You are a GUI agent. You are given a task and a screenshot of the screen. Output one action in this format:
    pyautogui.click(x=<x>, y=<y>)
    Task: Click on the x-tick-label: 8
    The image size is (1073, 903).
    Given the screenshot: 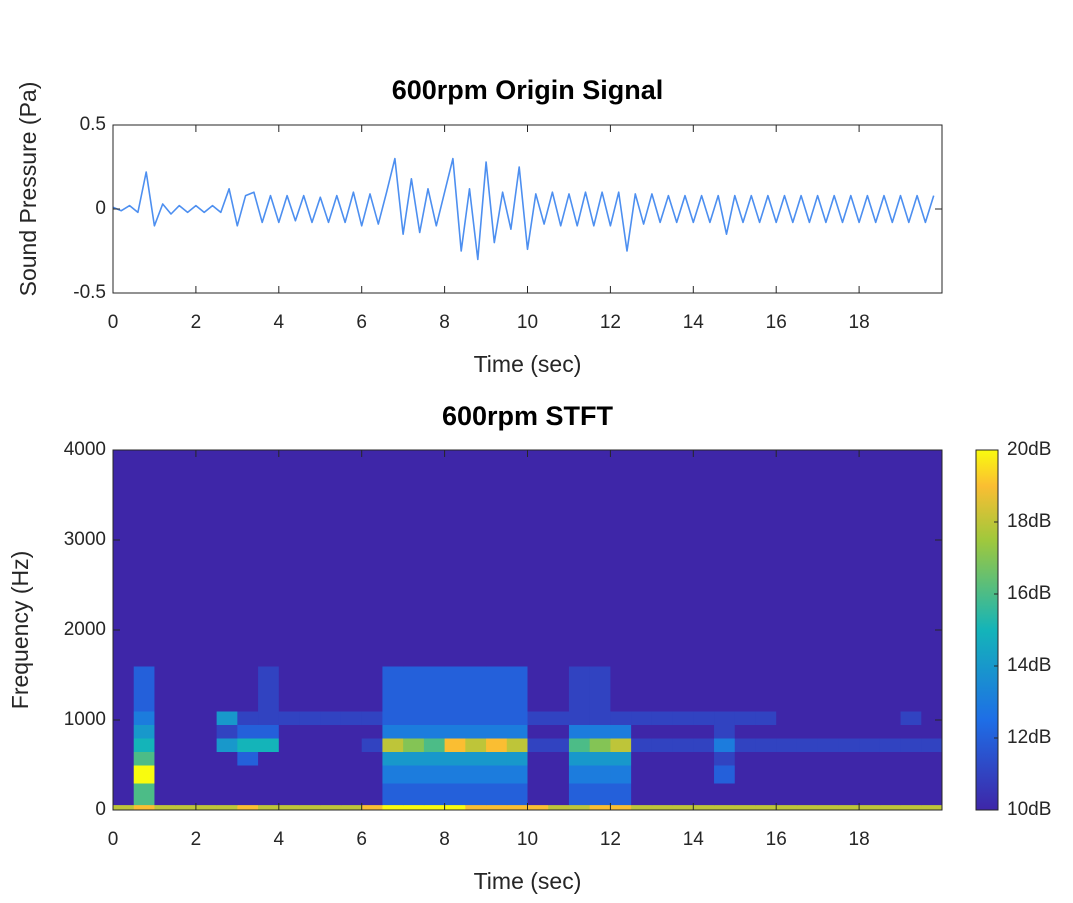 What is the action you would take?
    pyautogui.click(x=444, y=839)
    